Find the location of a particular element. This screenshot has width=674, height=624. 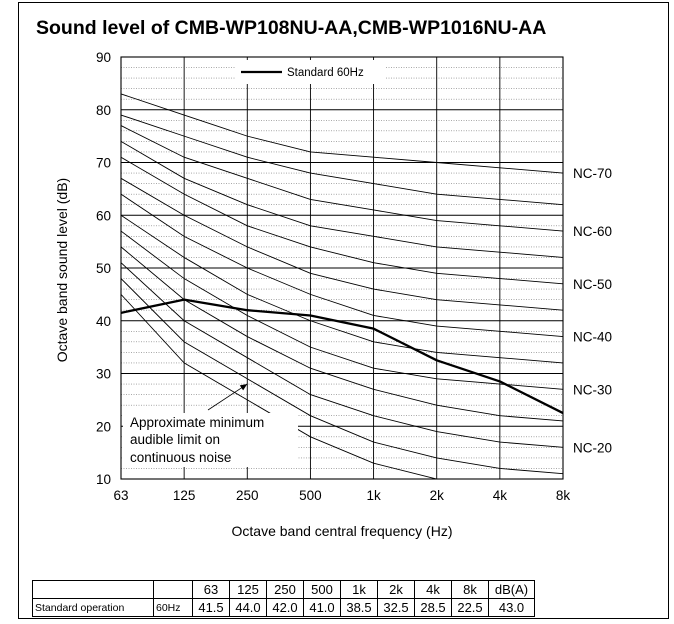

y-tick-label: 70 is located at coordinates (103, 163).